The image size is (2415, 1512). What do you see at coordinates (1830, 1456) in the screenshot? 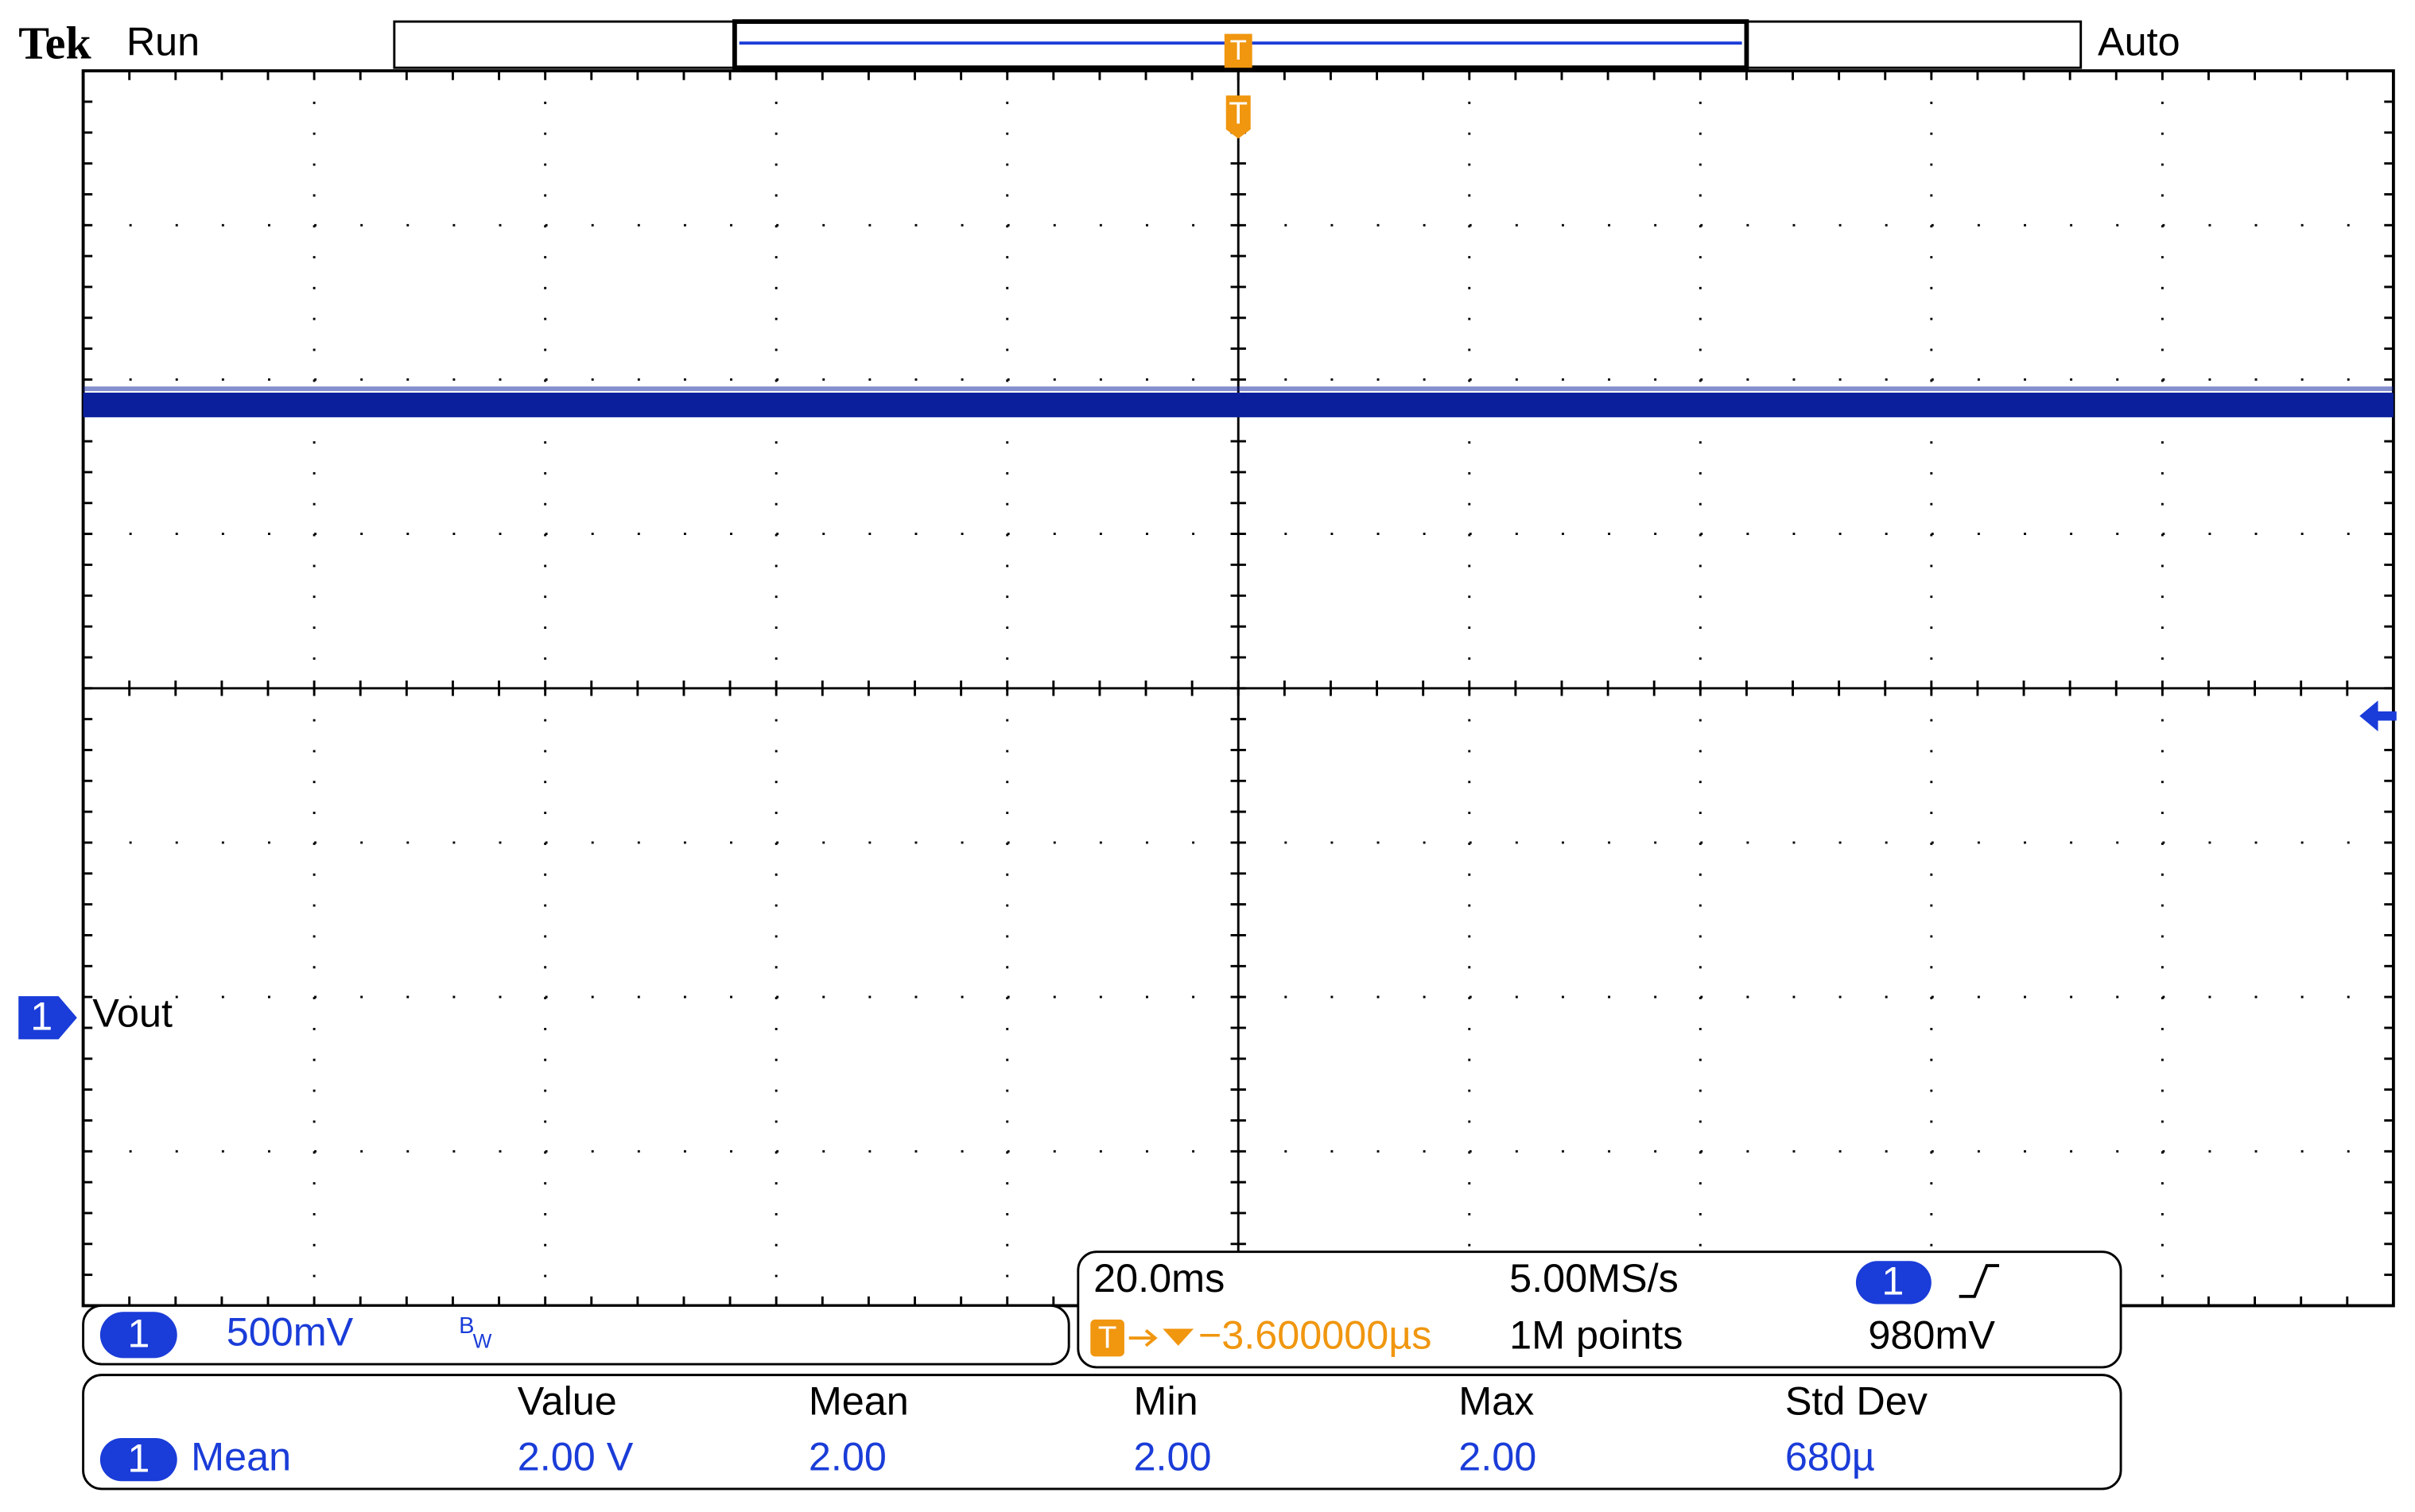
I see `measurement-value: 680µ` at bounding box center [1830, 1456].